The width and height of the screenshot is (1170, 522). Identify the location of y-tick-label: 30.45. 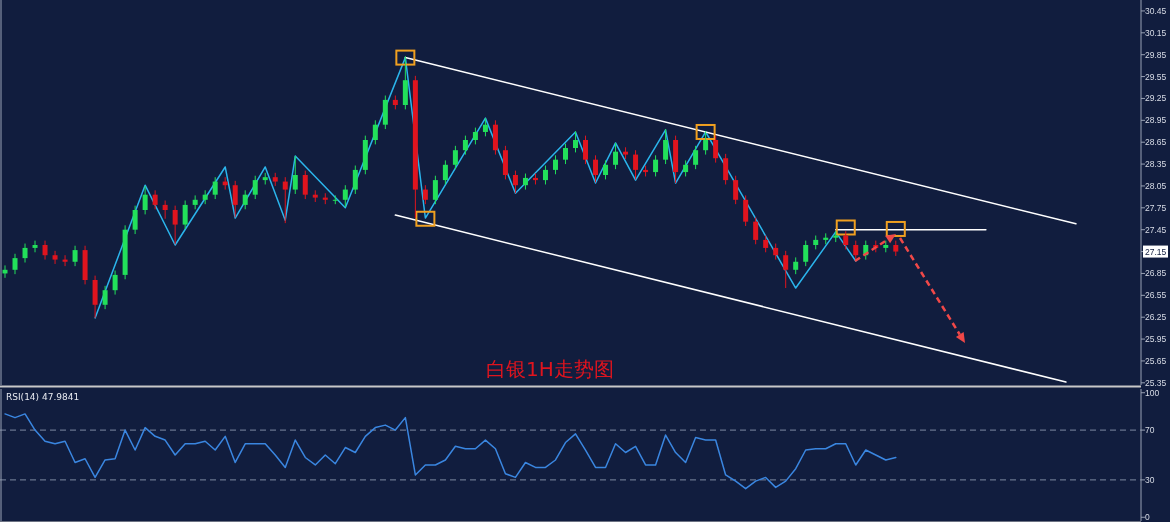
(1156, 10).